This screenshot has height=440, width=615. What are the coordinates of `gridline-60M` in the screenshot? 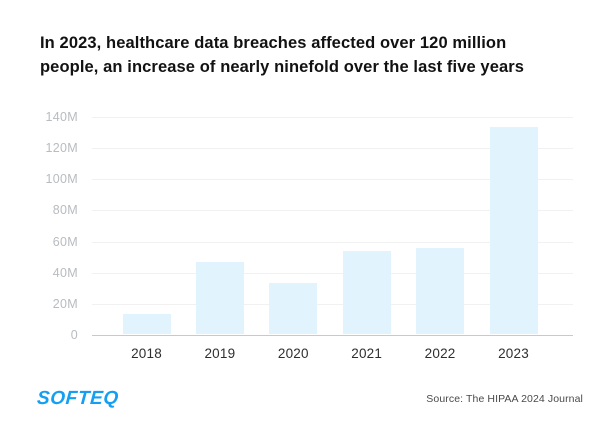 It's located at (332, 242).